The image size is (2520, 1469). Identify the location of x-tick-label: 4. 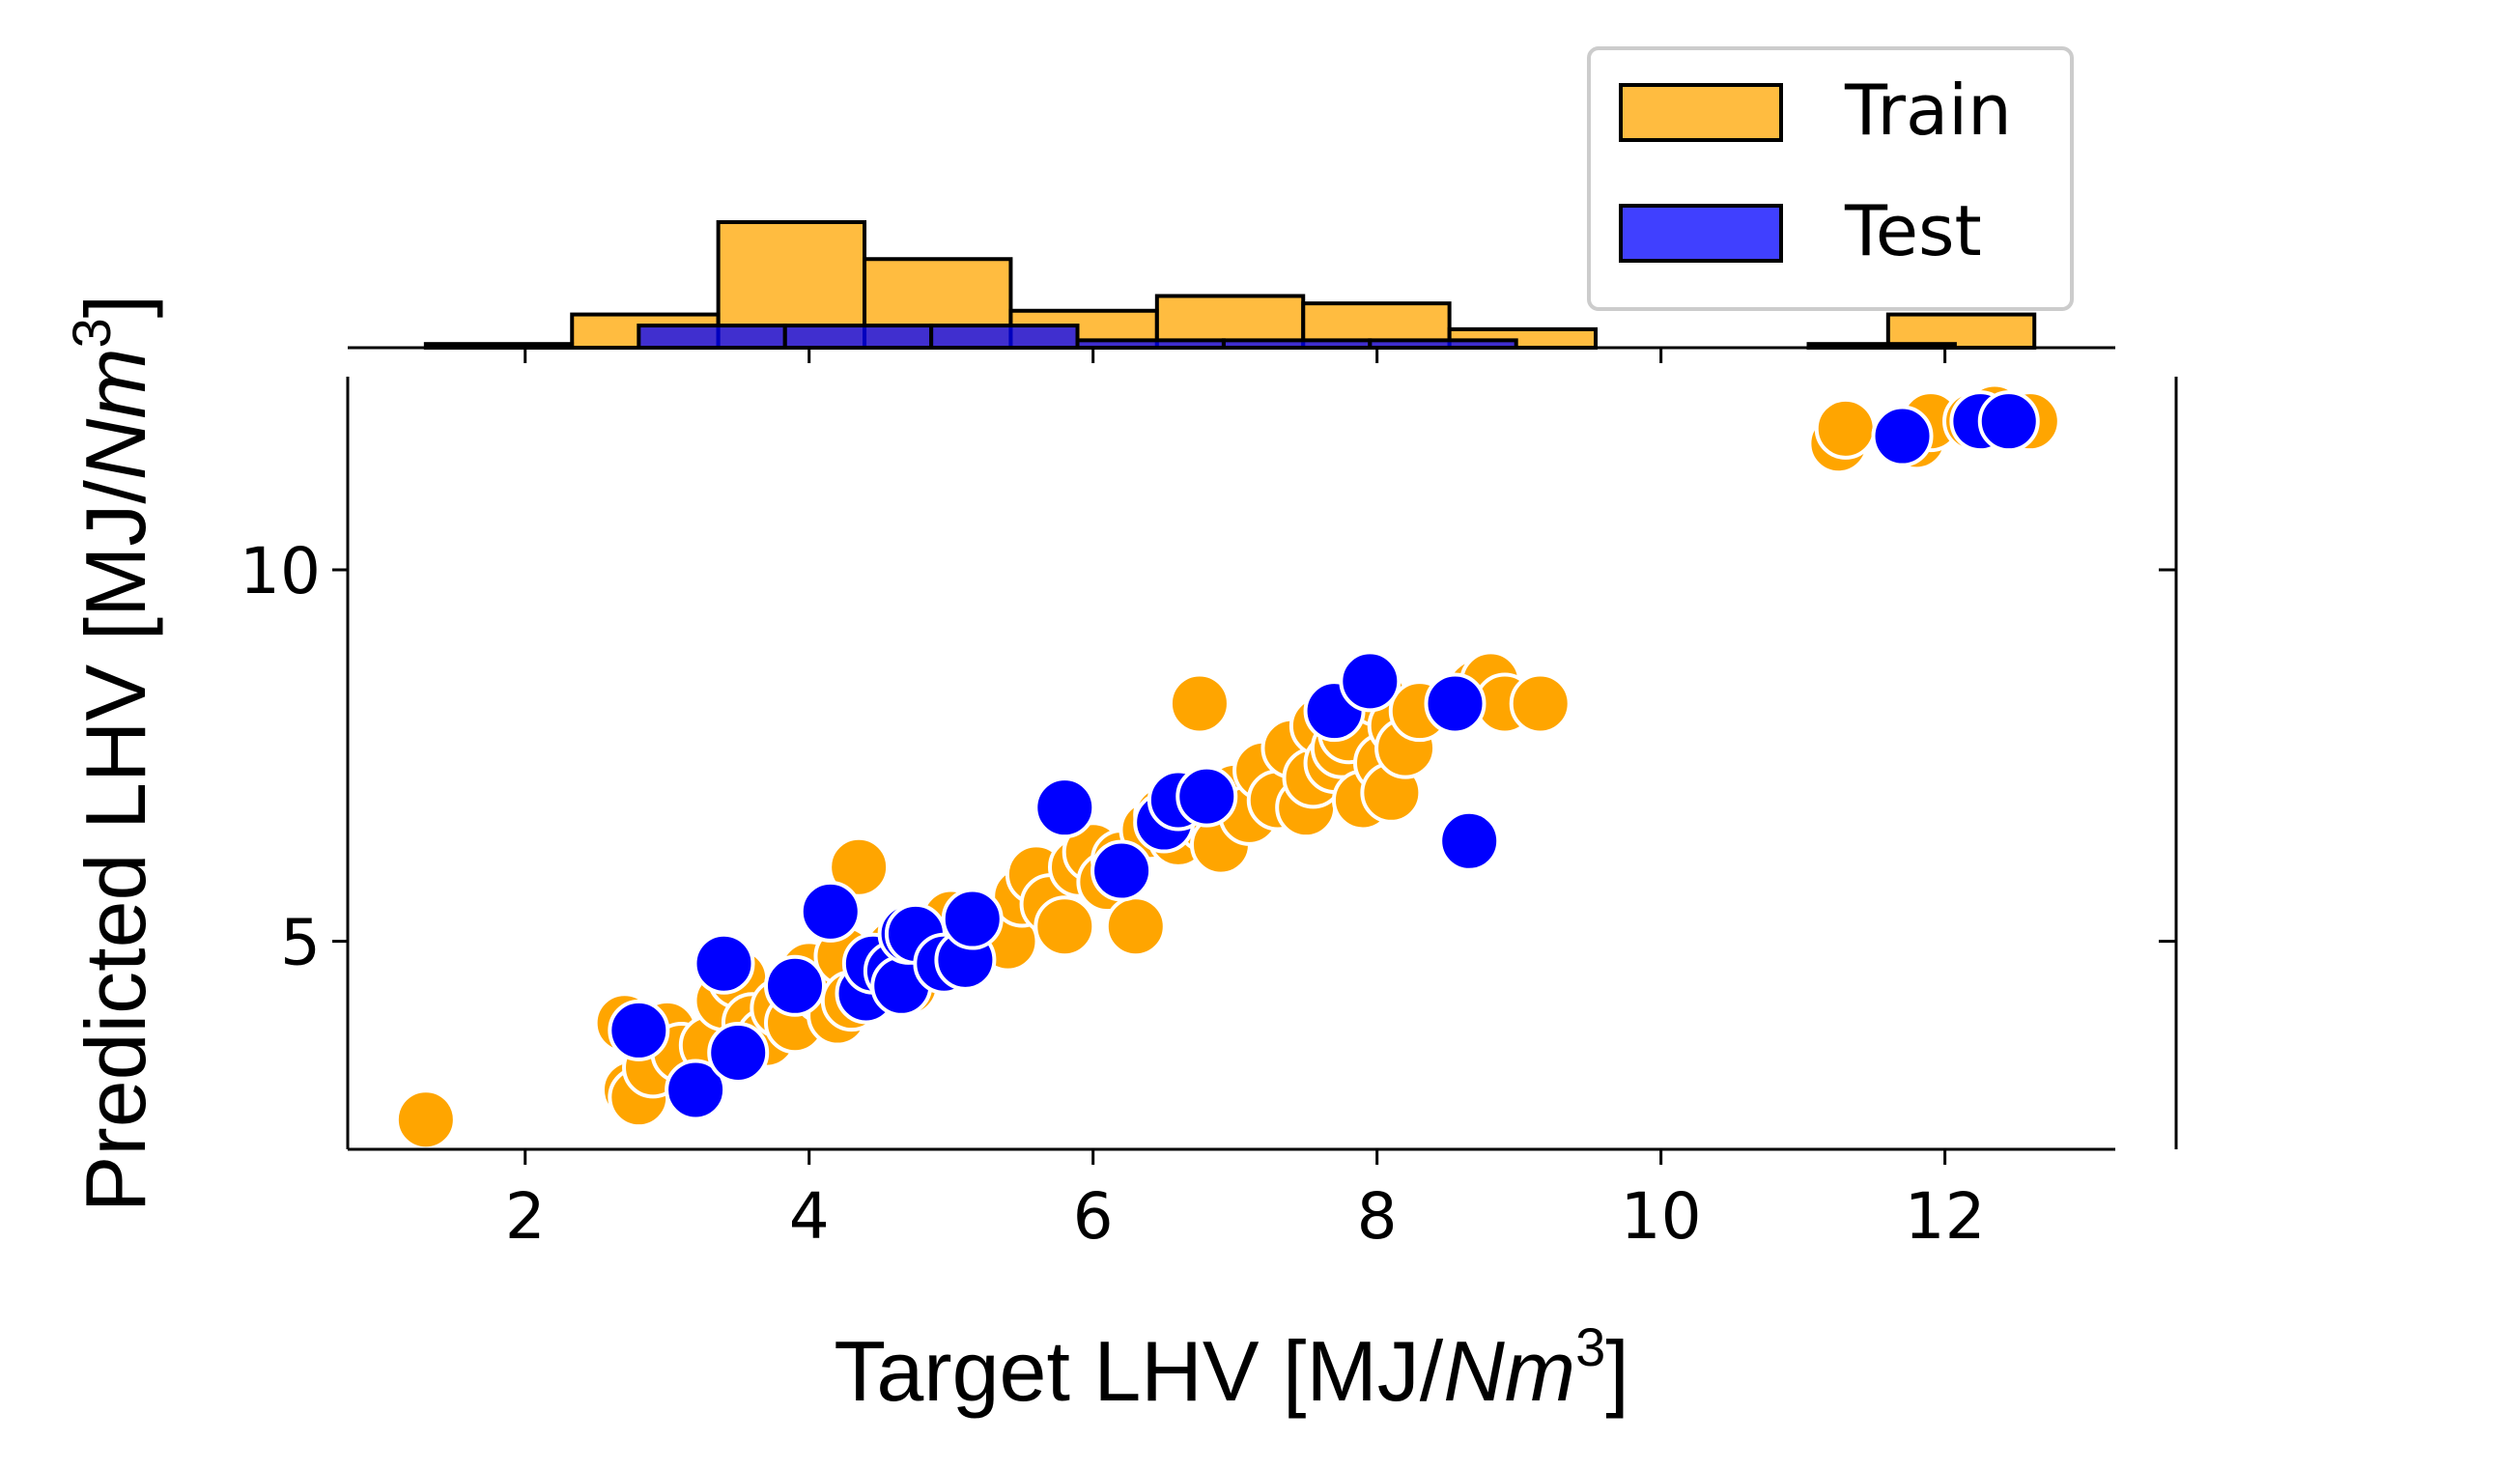
(810, 1216).